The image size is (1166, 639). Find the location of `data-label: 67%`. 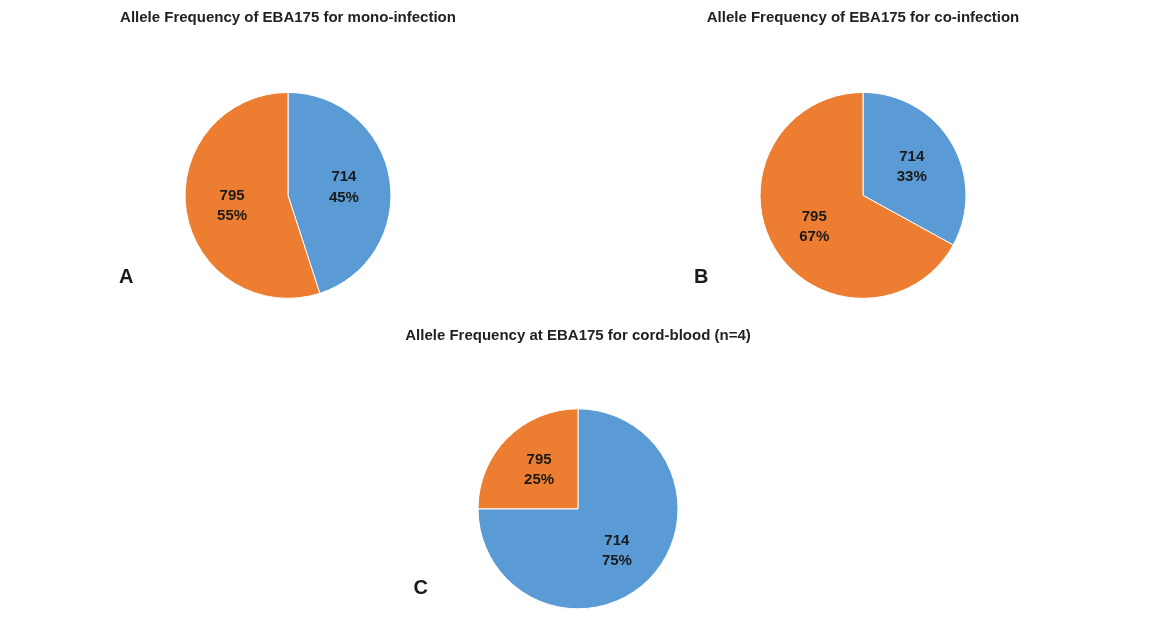

data-label: 67% is located at coordinates (814, 236).